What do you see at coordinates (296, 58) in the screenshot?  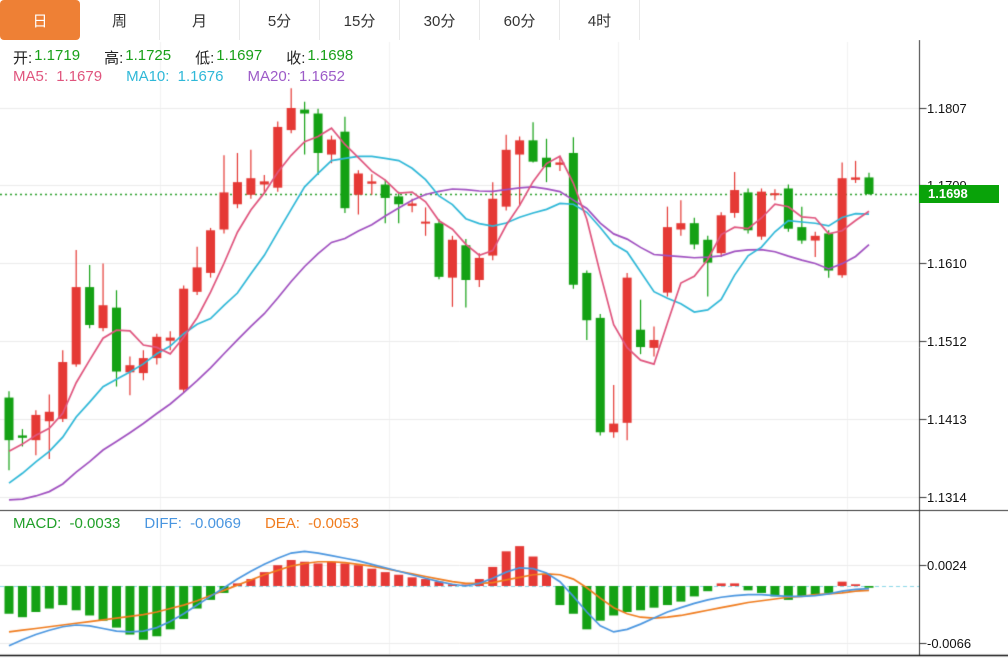 I see `close-label: 收:` at bounding box center [296, 58].